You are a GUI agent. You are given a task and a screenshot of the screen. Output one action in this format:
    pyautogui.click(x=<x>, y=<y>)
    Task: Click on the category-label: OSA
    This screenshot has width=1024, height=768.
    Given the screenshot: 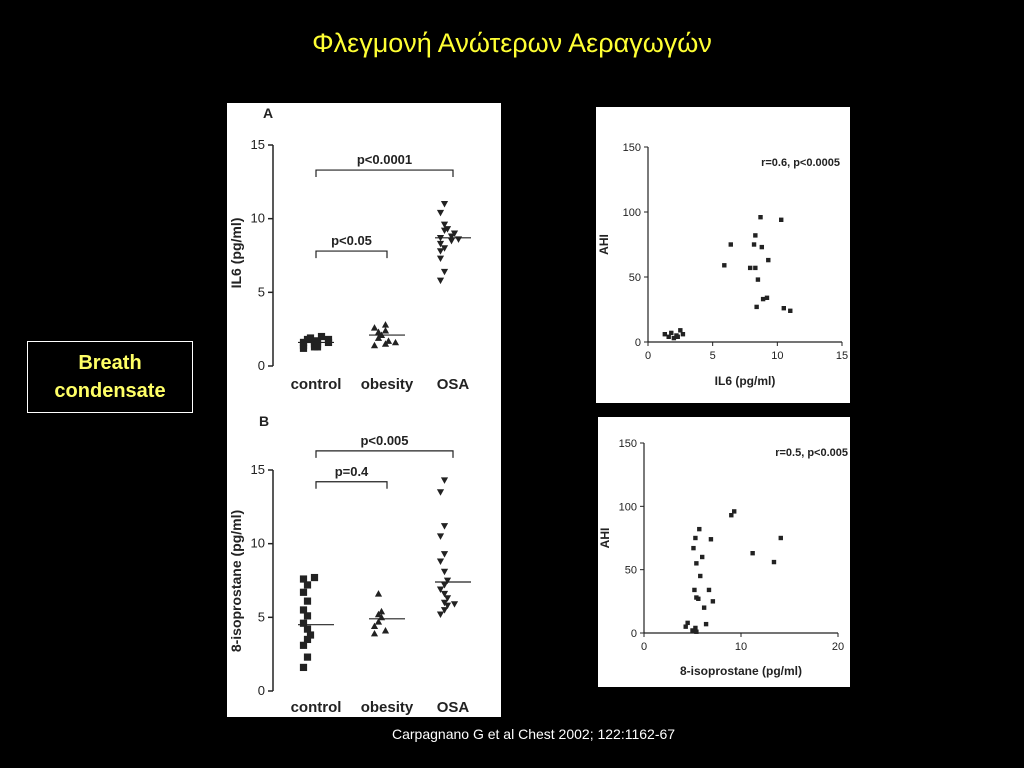 What is the action you would take?
    pyautogui.click(x=453, y=707)
    